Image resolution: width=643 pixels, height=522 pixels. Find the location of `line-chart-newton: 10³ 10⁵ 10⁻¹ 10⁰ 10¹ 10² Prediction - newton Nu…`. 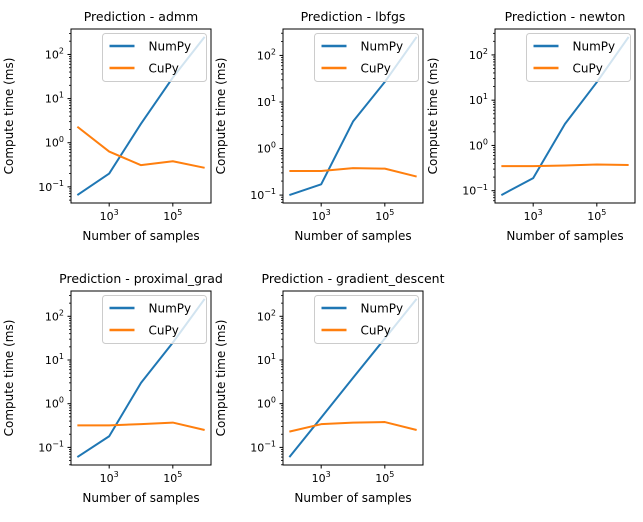

line-chart-newton: 10³ 10⁵ 10⁻¹ 10⁰ 10¹ 10² Prediction - newton Nu… is located at coordinates (531, 126).